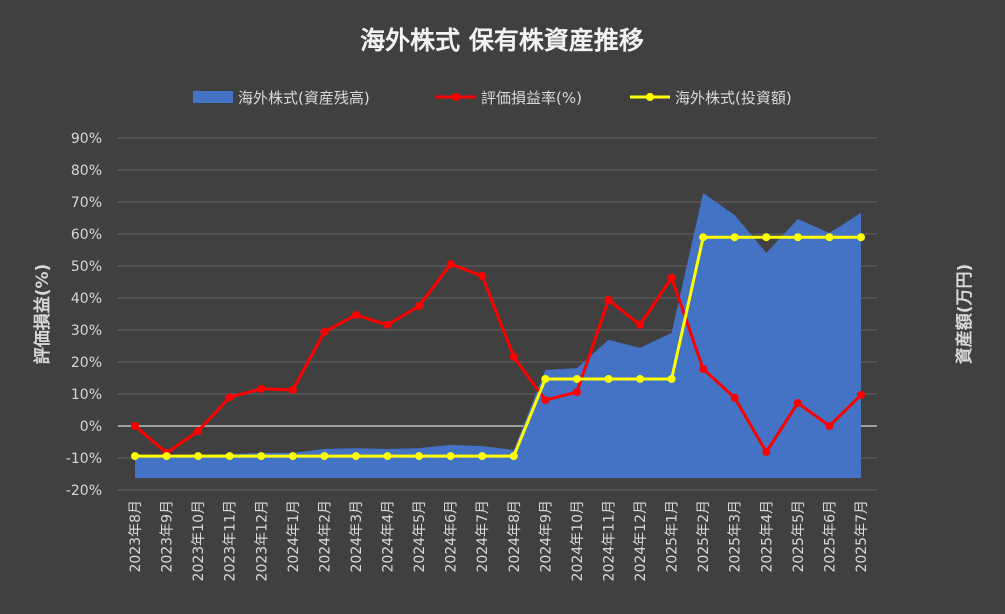  Describe the element at coordinates (420, 536) in the screenshot. I see `x-tick-label: 2024年5月` at that location.